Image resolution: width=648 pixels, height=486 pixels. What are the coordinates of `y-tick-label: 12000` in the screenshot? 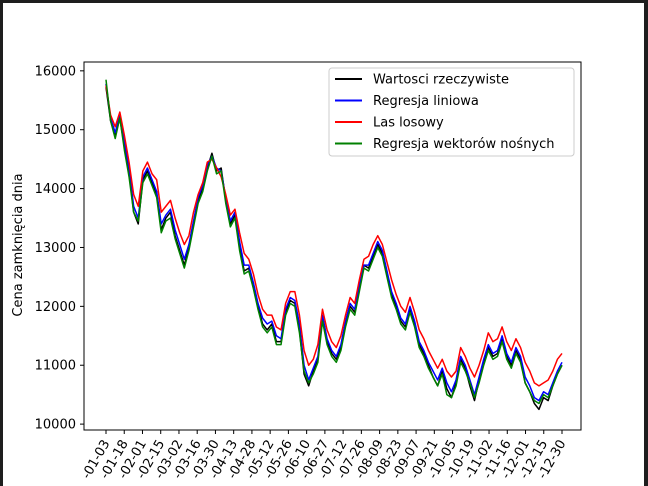 It's located at (55, 307).